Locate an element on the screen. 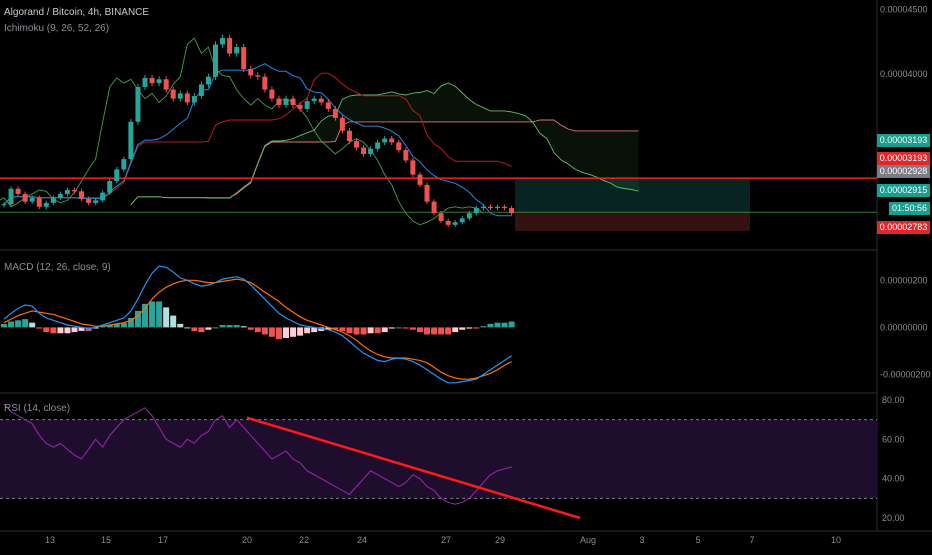  price-tag-last: 0.00002928 is located at coordinates (903, 171).